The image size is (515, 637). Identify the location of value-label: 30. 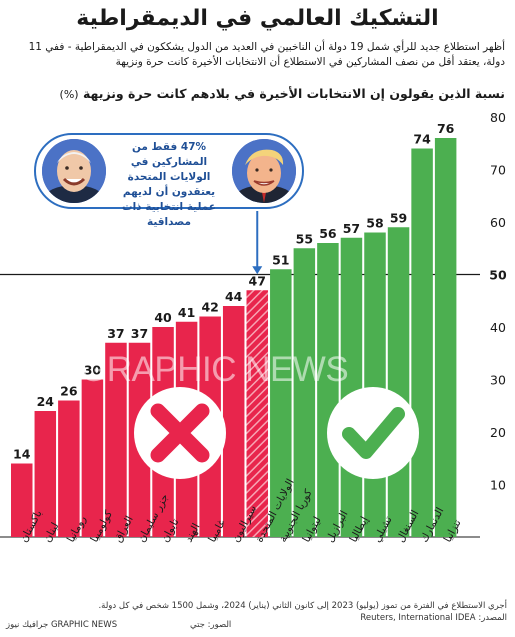
(93, 370).